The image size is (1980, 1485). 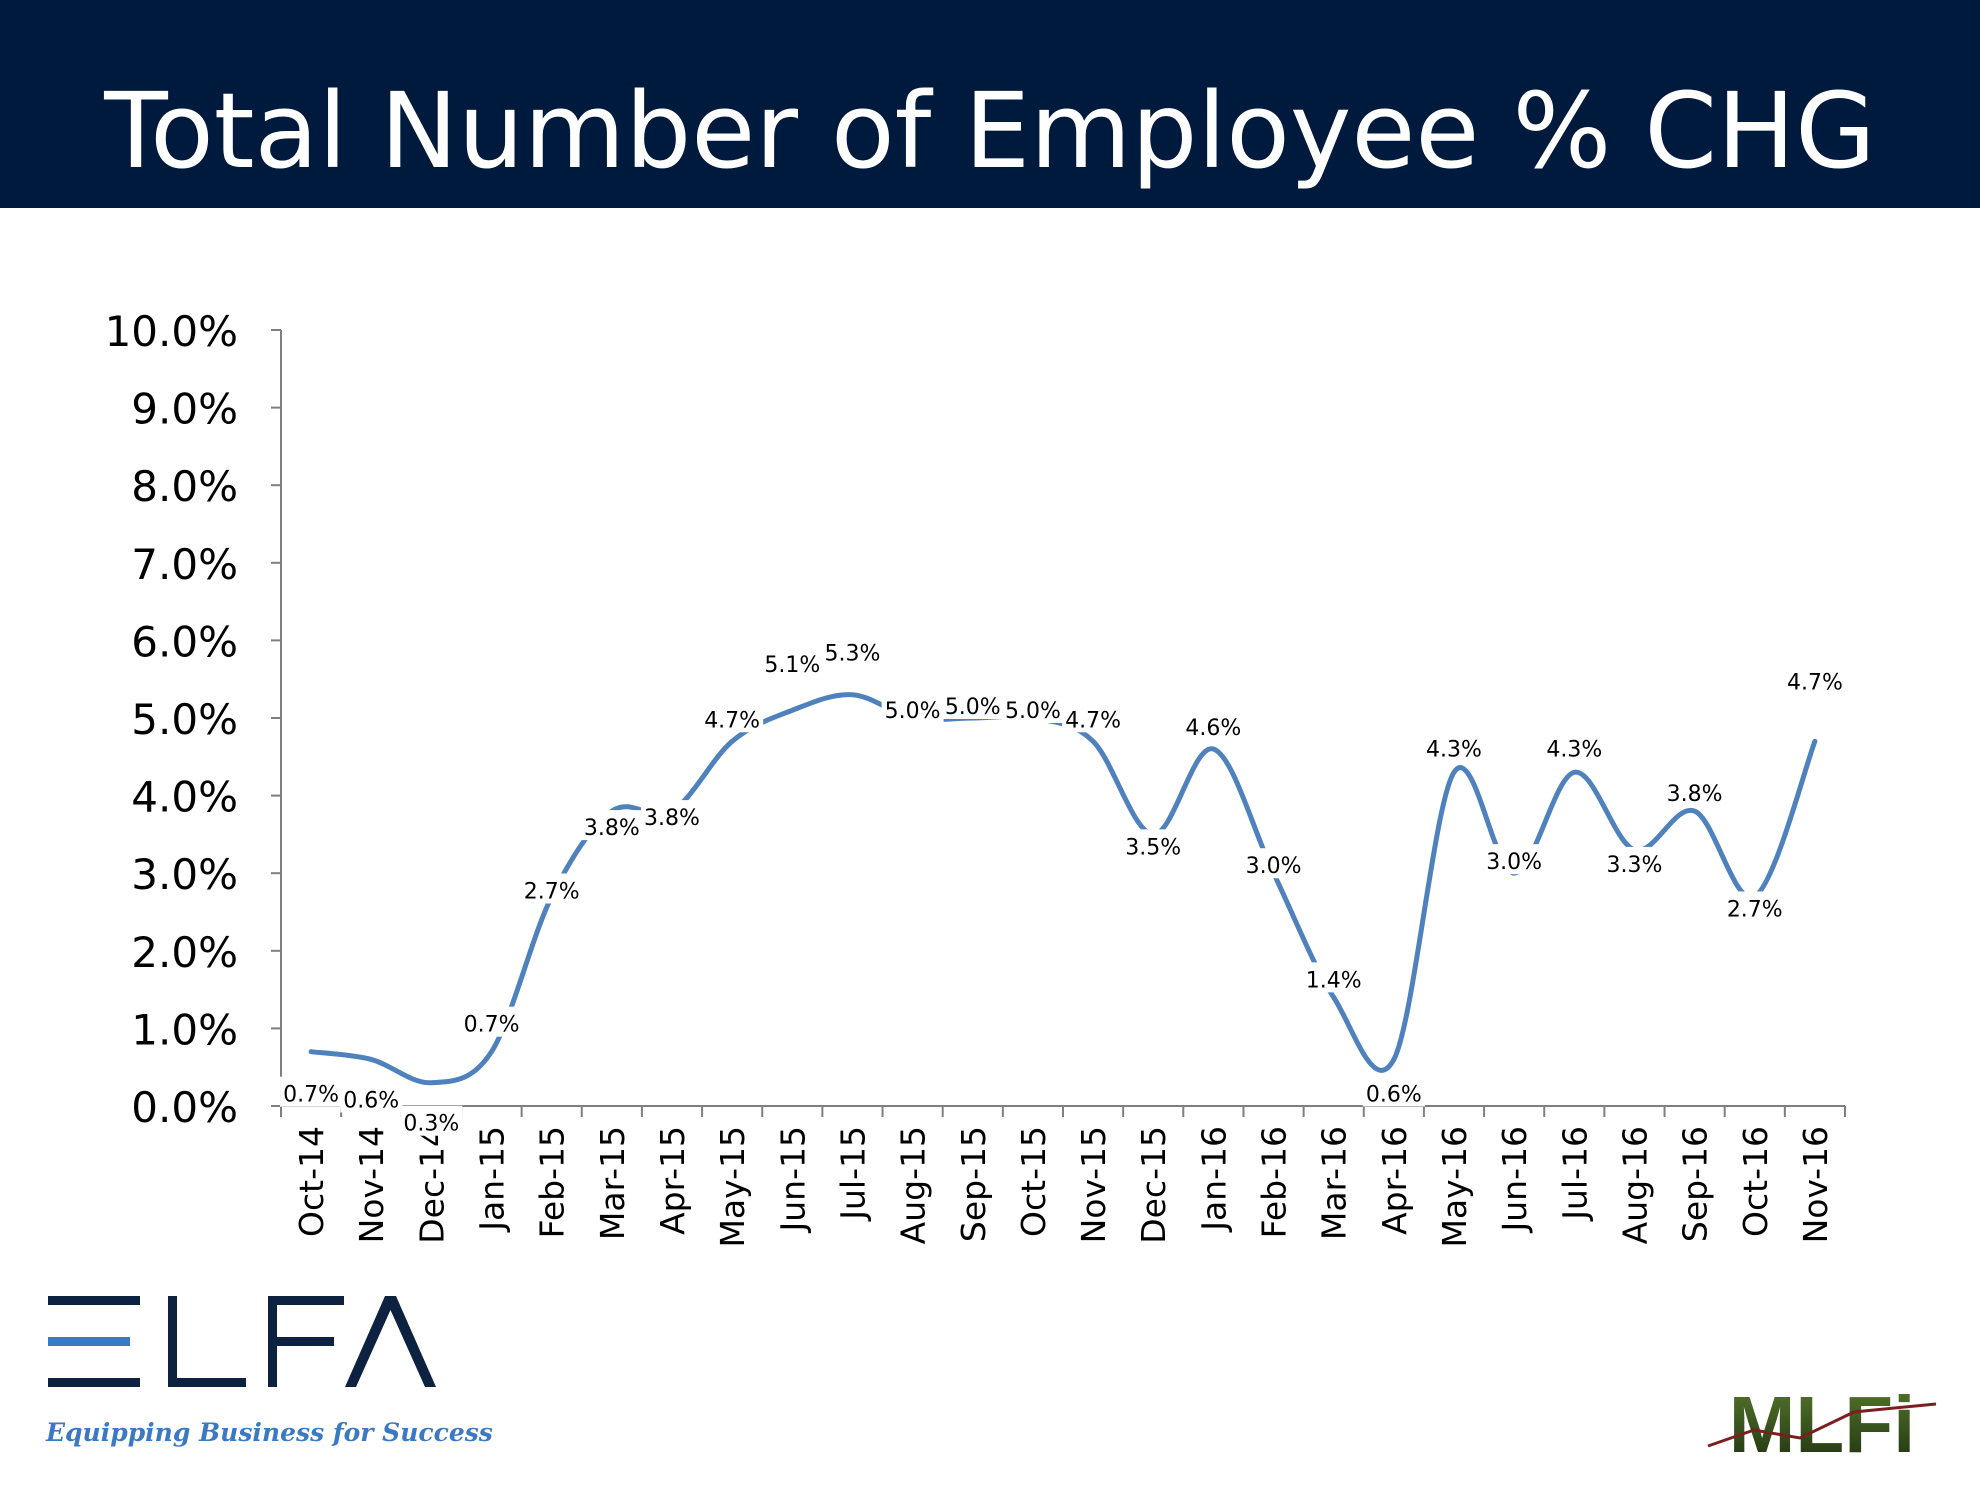 I want to click on y-tick-label: 3.0%, so click(x=184, y=874).